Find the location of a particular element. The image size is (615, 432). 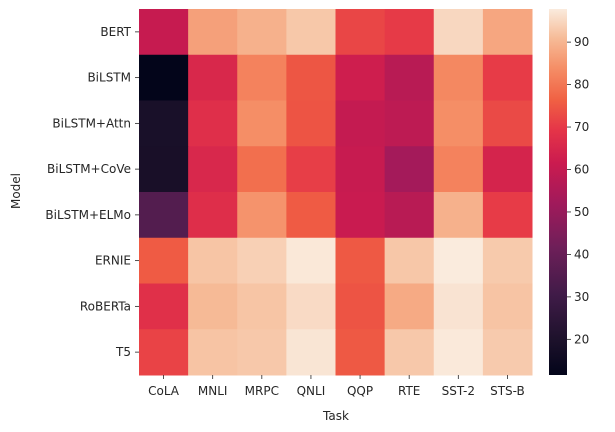

y-tick-label: BiLSTM+CoVe is located at coordinates (89, 169).